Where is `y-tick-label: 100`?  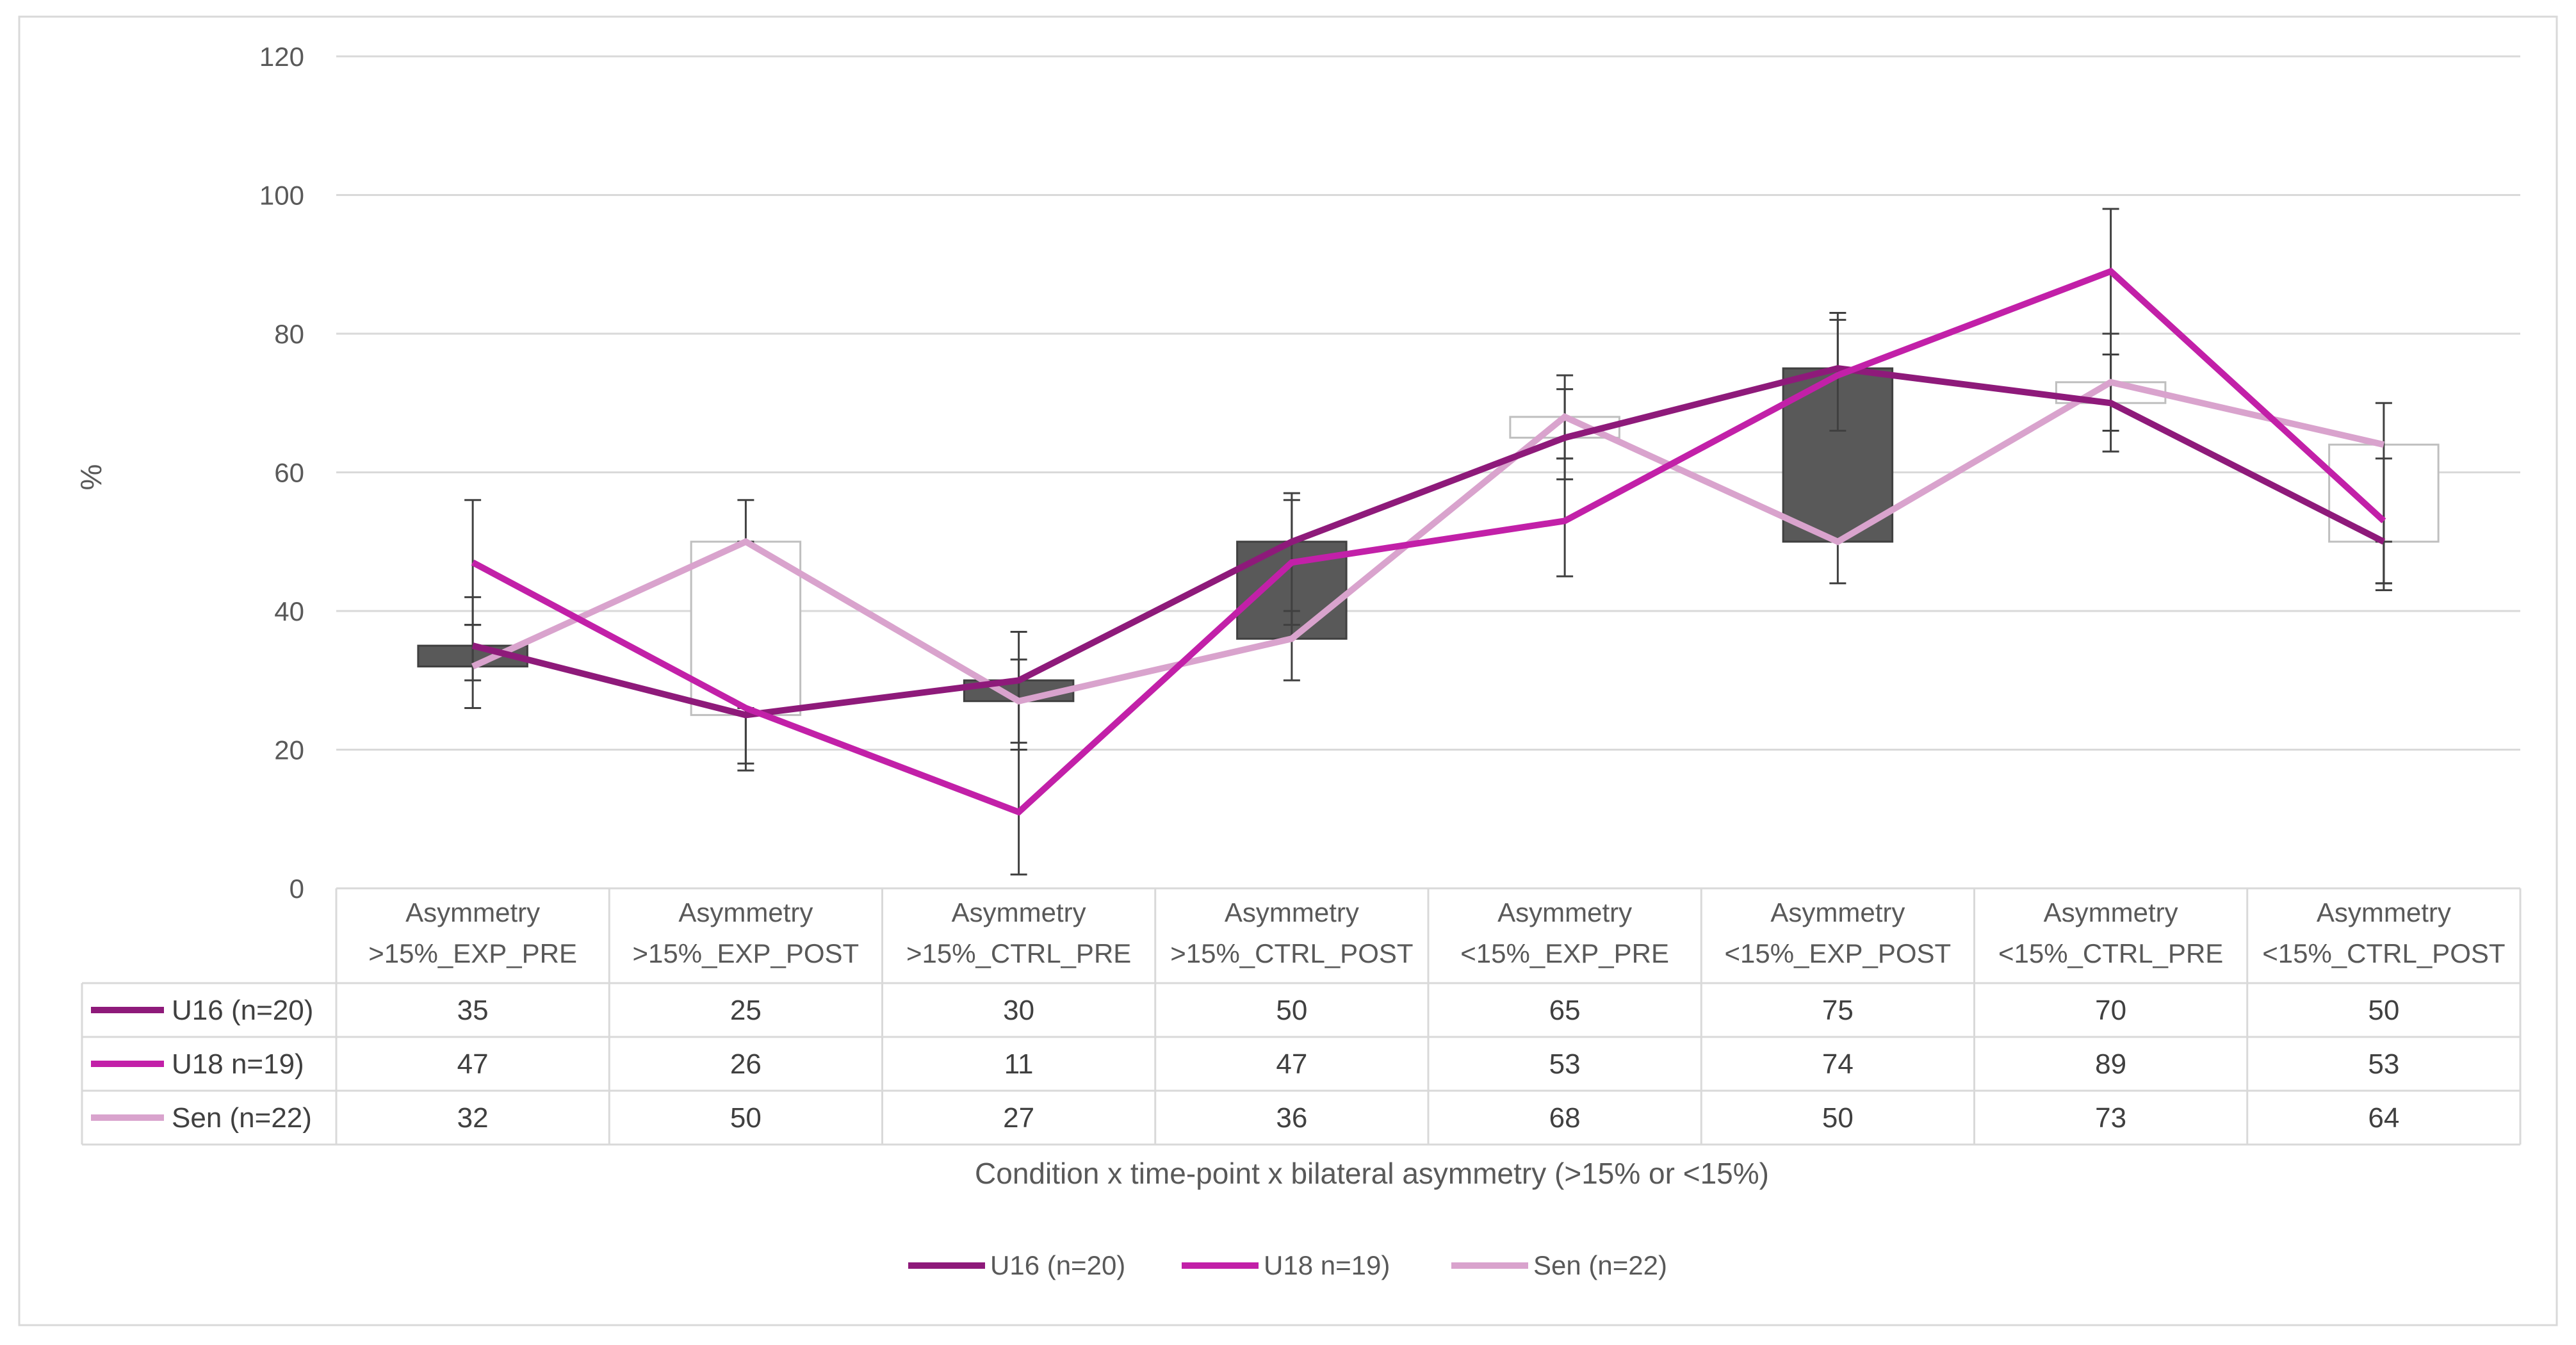
y-tick-label: 100 is located at coordinates (281, 196).